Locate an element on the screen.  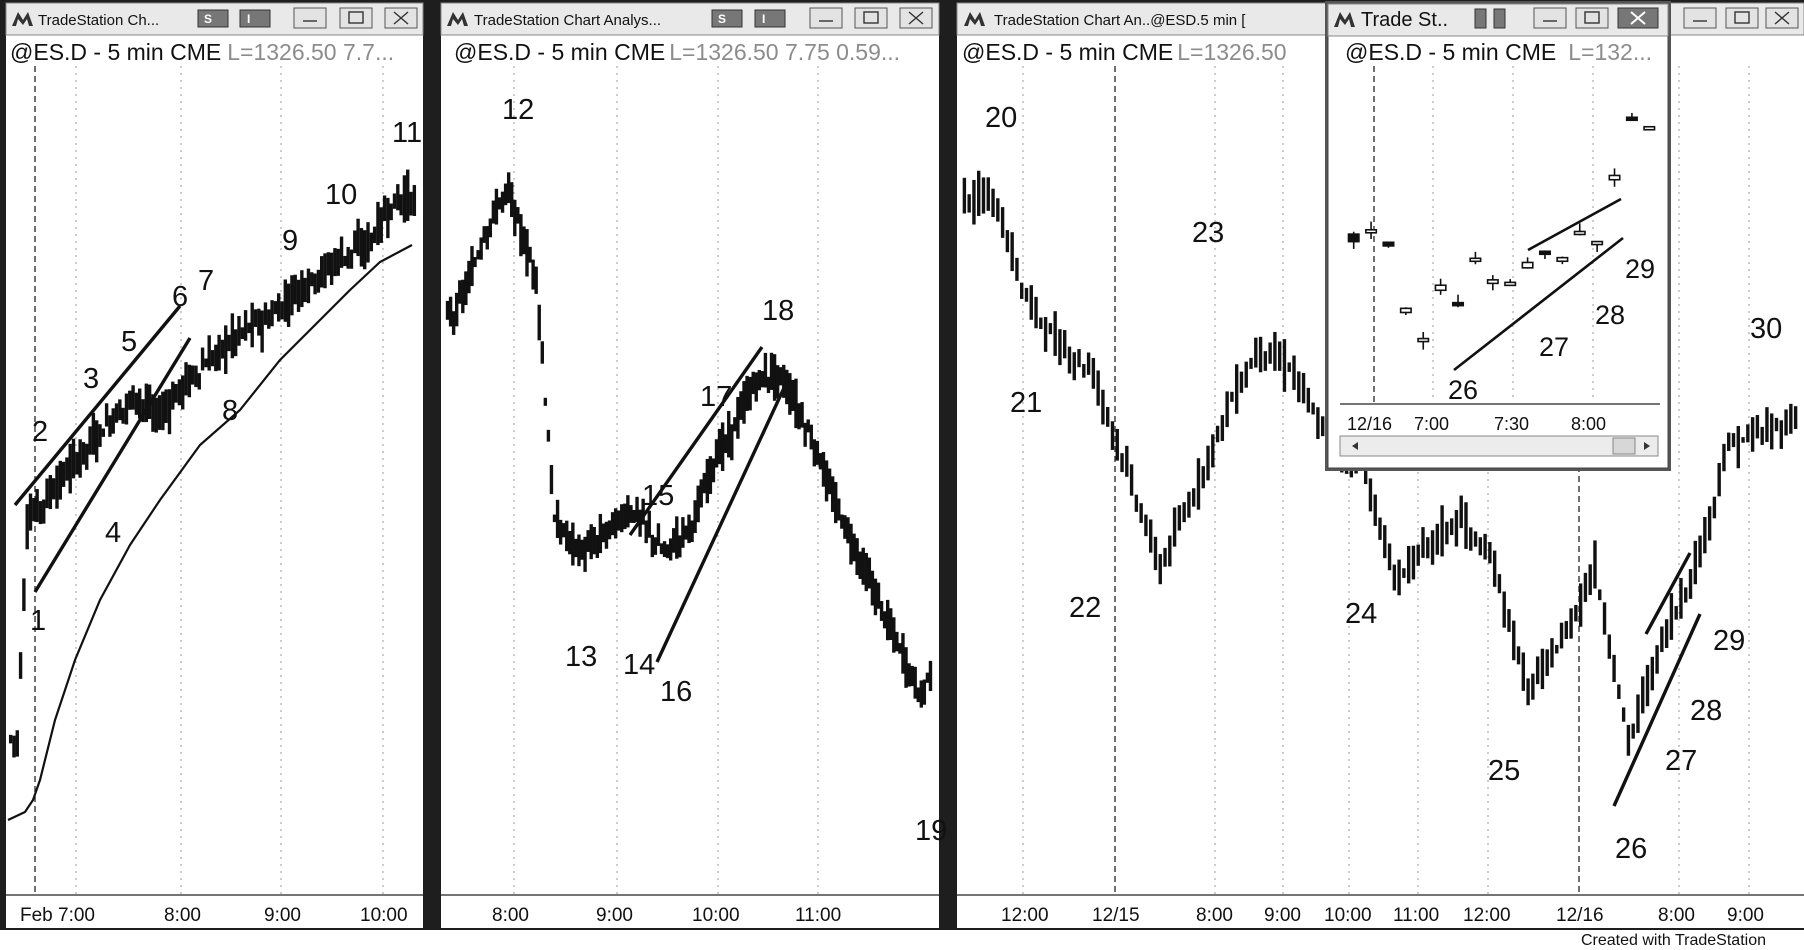
window-4-maximize-button is located at coordinates (1592, 18).